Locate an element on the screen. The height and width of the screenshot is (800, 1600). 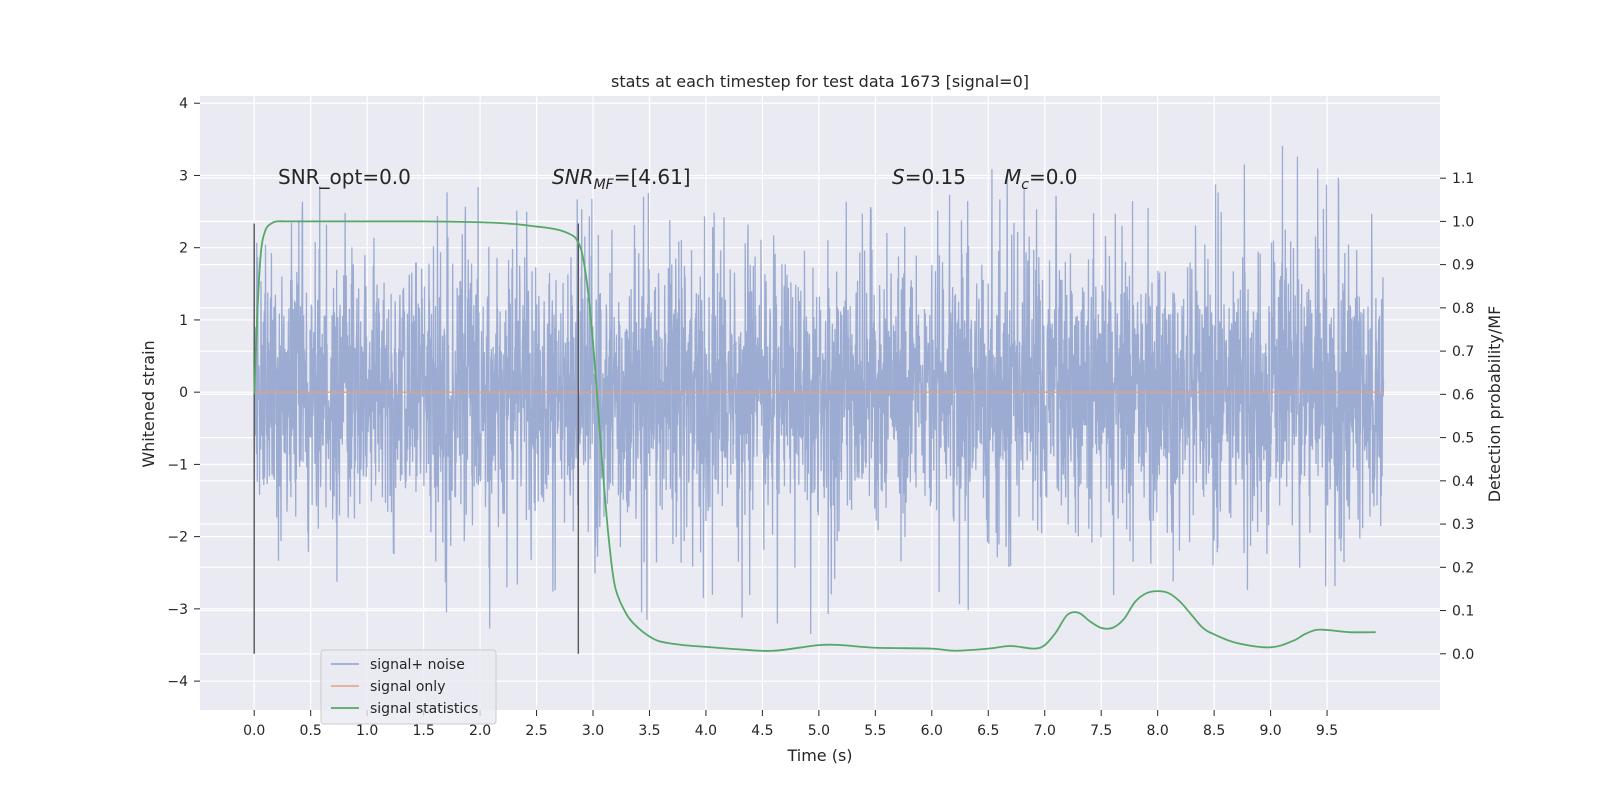
y2-tick-label: 0.9 is located at coordinates (1463, 266).